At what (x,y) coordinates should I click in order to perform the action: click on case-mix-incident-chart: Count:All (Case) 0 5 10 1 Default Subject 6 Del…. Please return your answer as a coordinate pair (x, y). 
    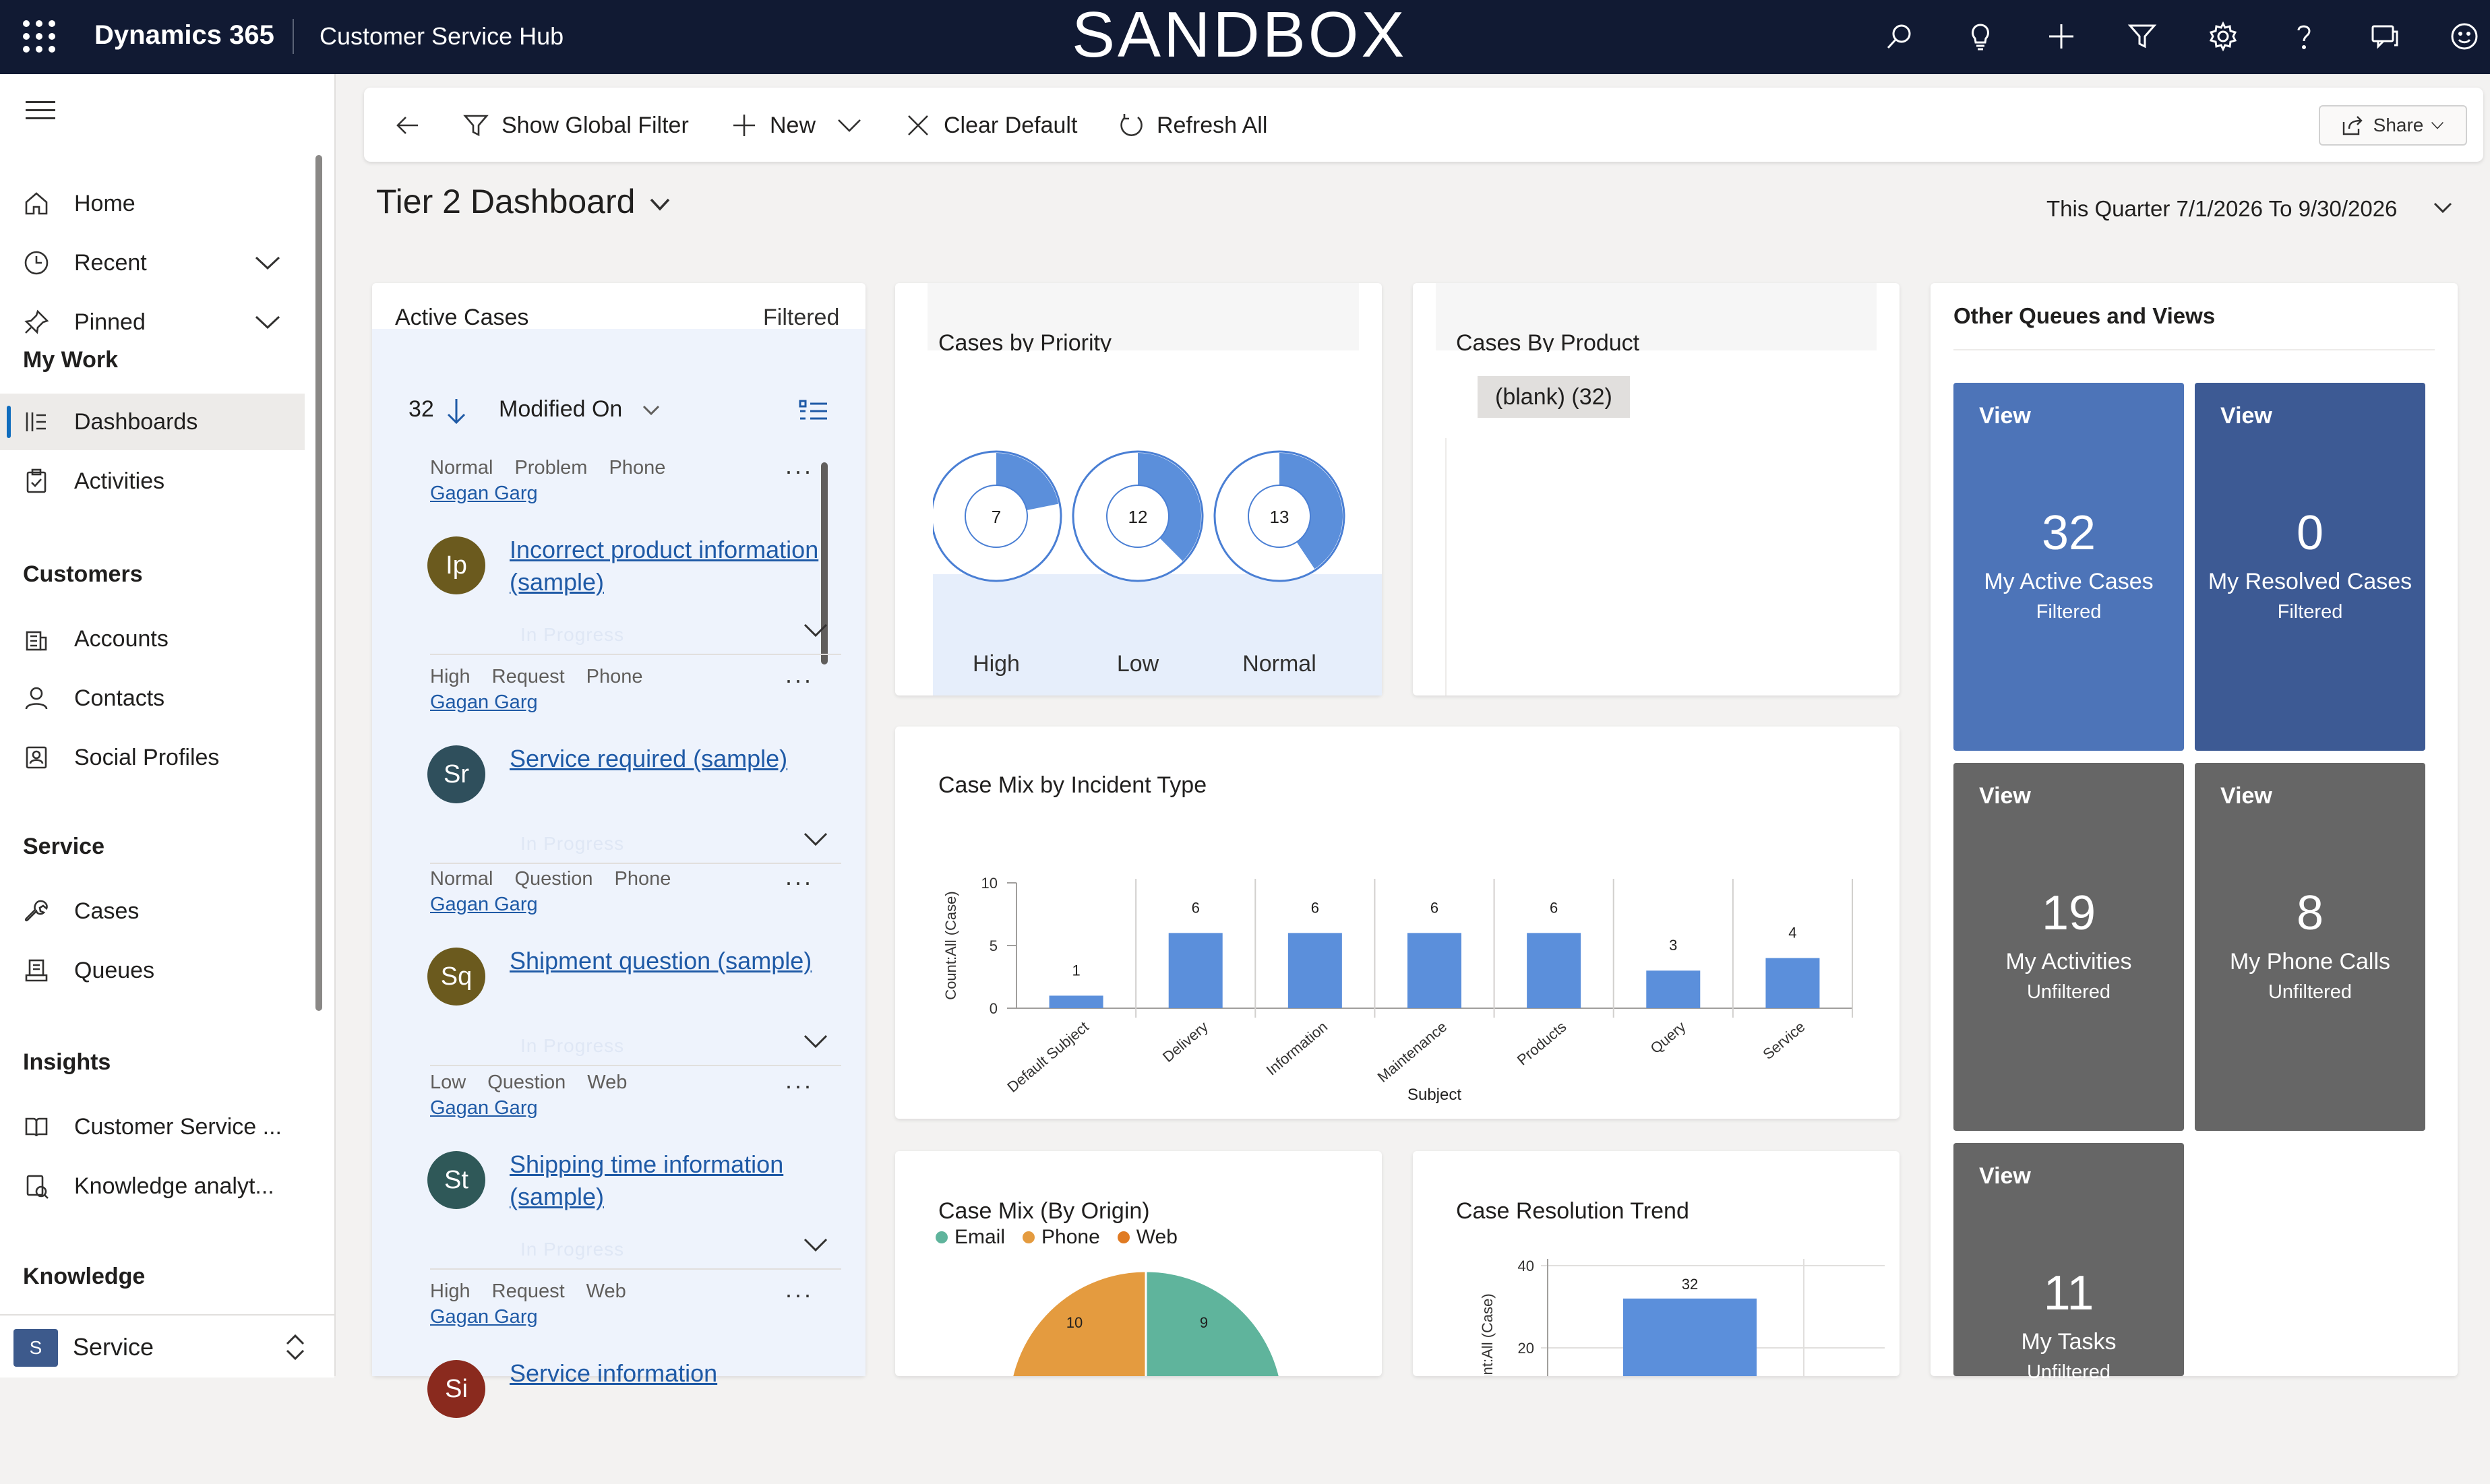
    Looking at the image, I should click on (1400, 962).